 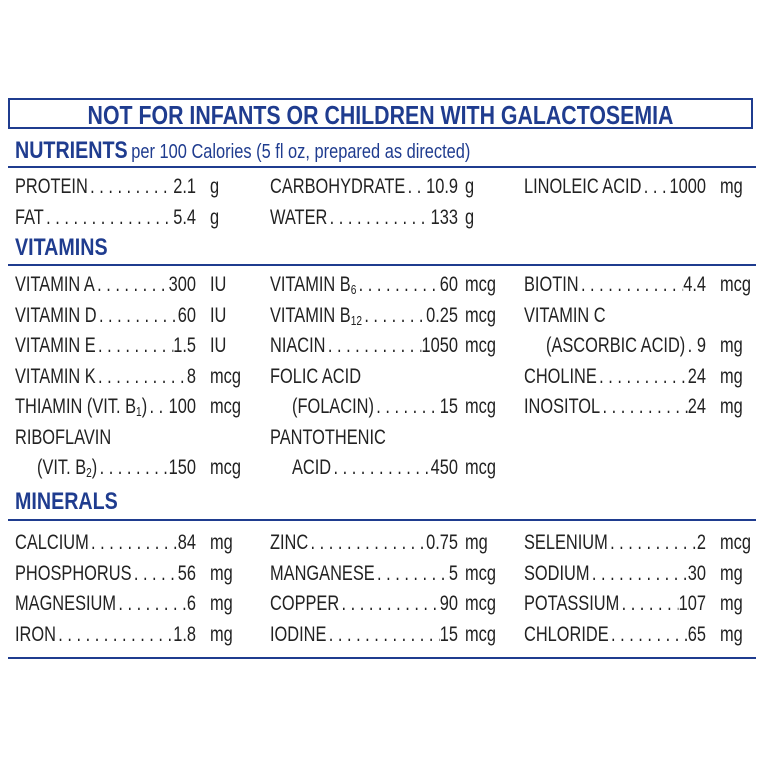 I want to click on name-text: VITAMIN D, so click(x=56, y=315).